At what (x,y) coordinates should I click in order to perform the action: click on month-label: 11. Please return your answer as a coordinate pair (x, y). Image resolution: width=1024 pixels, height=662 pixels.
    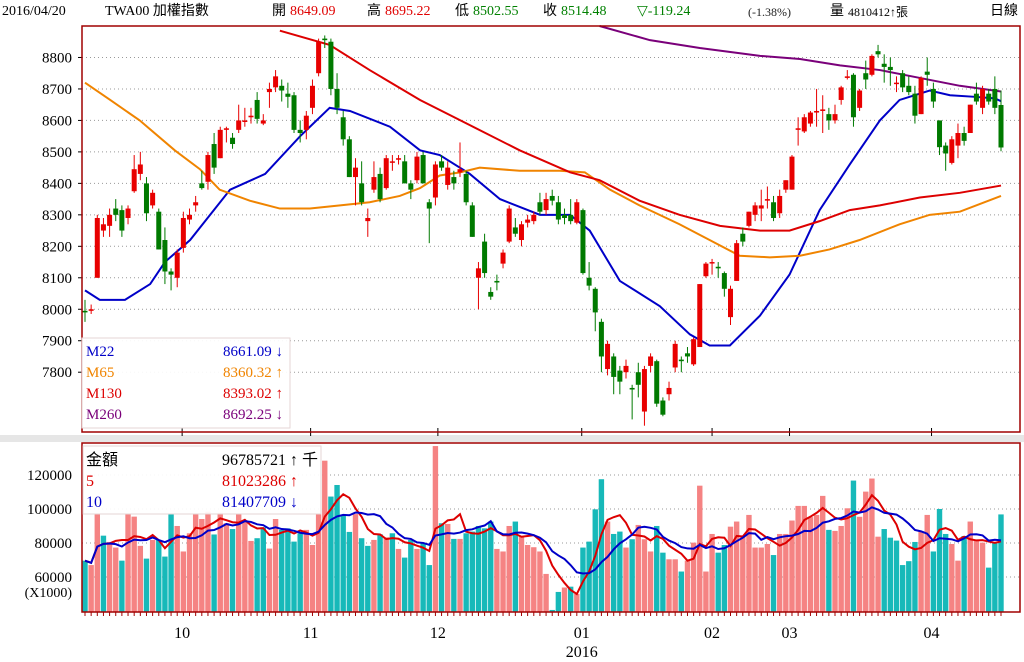
    Looking at the image, I should click on (310, 633).